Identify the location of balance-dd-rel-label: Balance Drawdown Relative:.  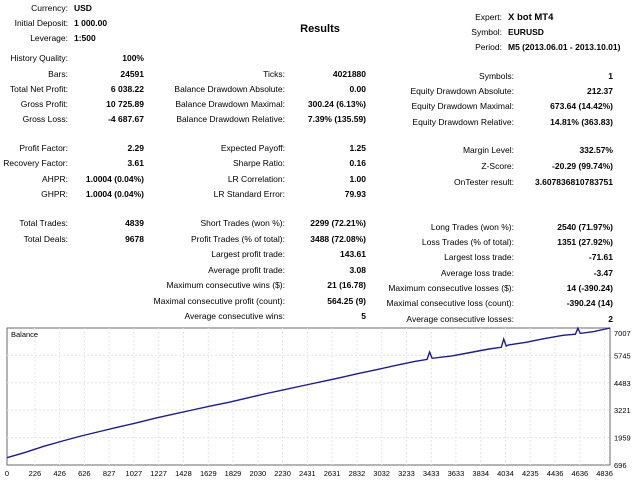
(230, 119).